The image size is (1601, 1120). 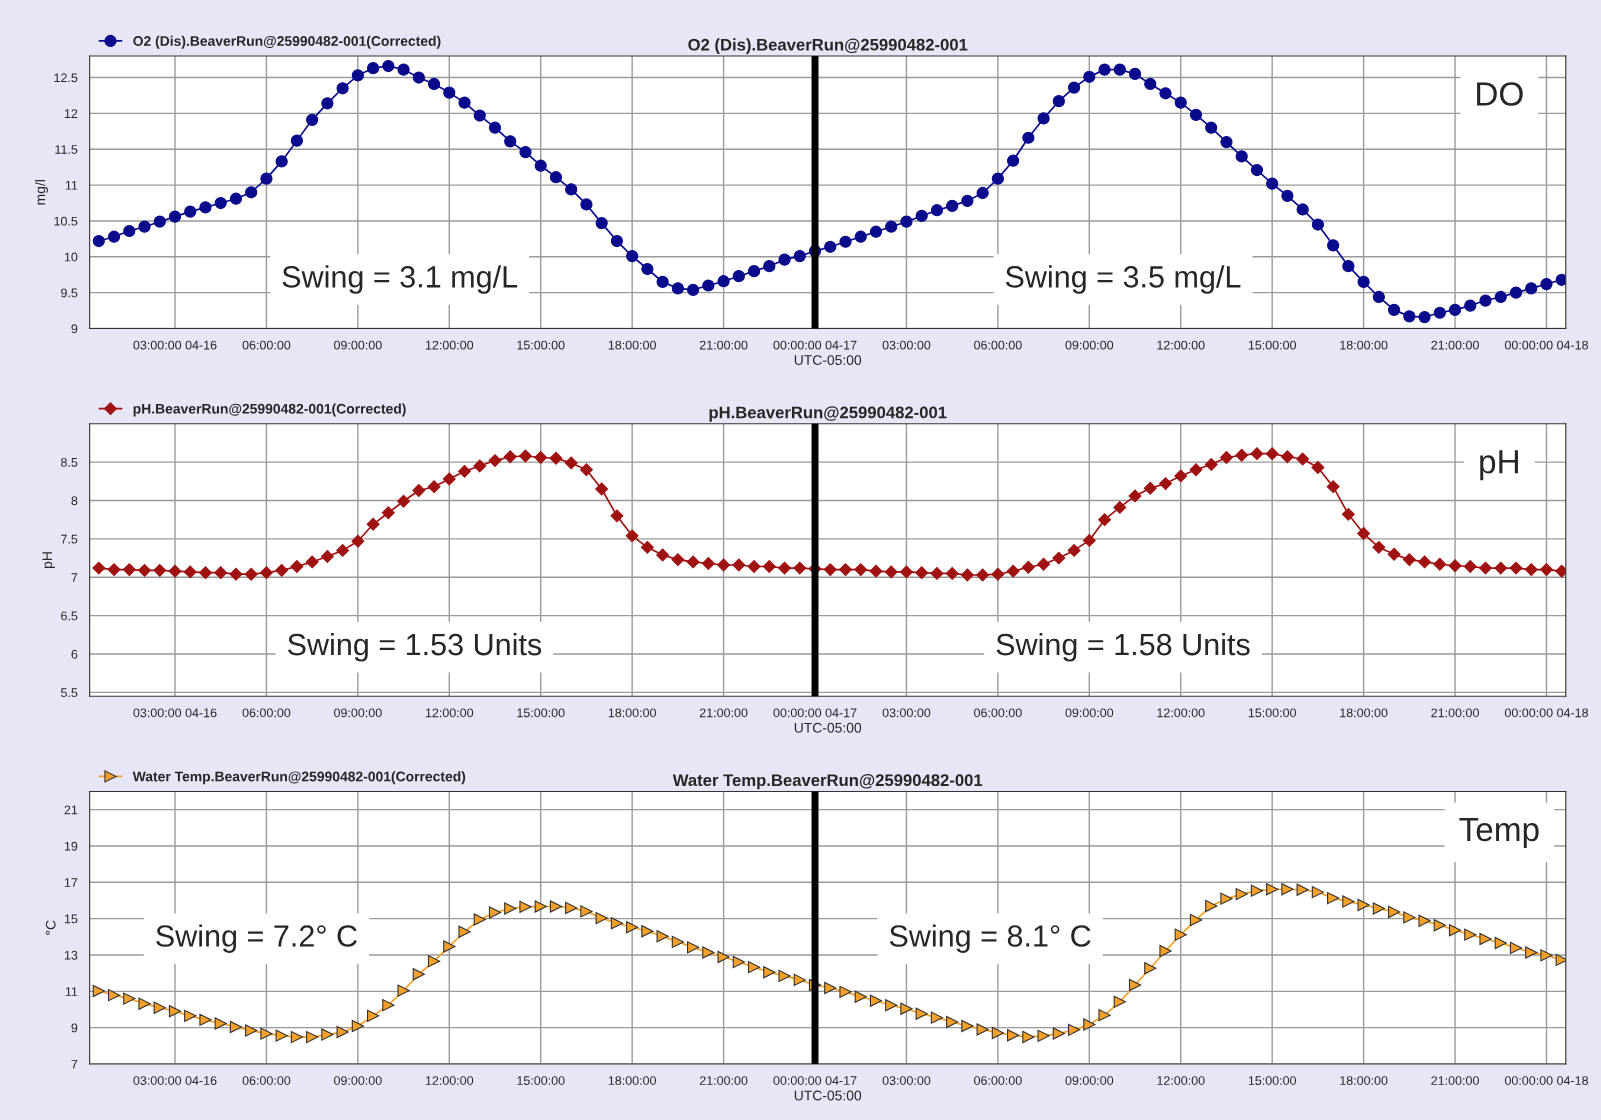 What do you see at coordinates (1123, 279) in the screenshot?
I see `annotation: Swing = 3.5 mg/L` at bounding box center [1123, 279].